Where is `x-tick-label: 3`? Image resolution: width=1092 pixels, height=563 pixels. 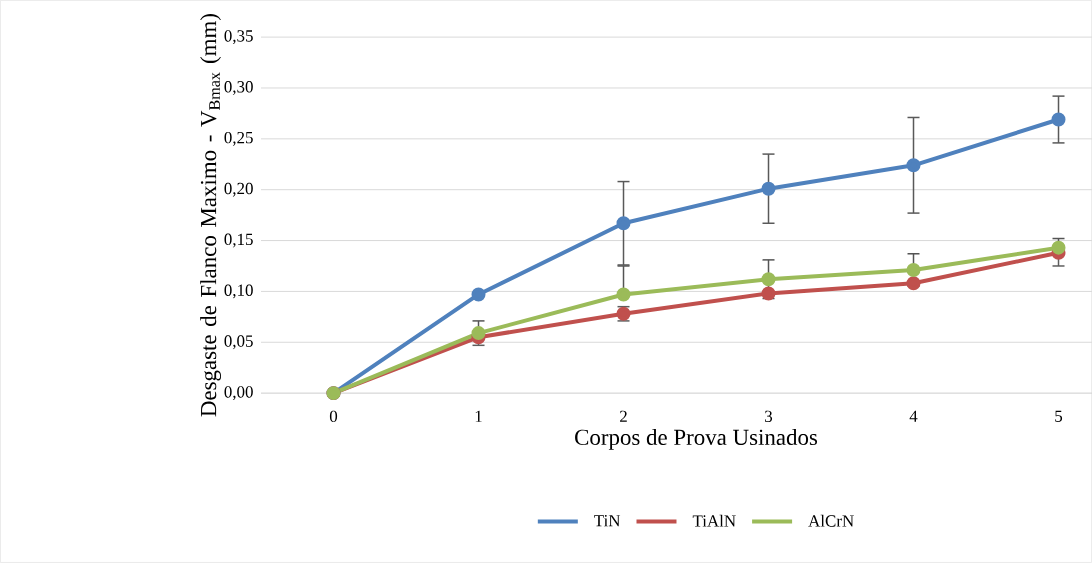 x-tick-label: 3 is located at coordinates (769, 416).